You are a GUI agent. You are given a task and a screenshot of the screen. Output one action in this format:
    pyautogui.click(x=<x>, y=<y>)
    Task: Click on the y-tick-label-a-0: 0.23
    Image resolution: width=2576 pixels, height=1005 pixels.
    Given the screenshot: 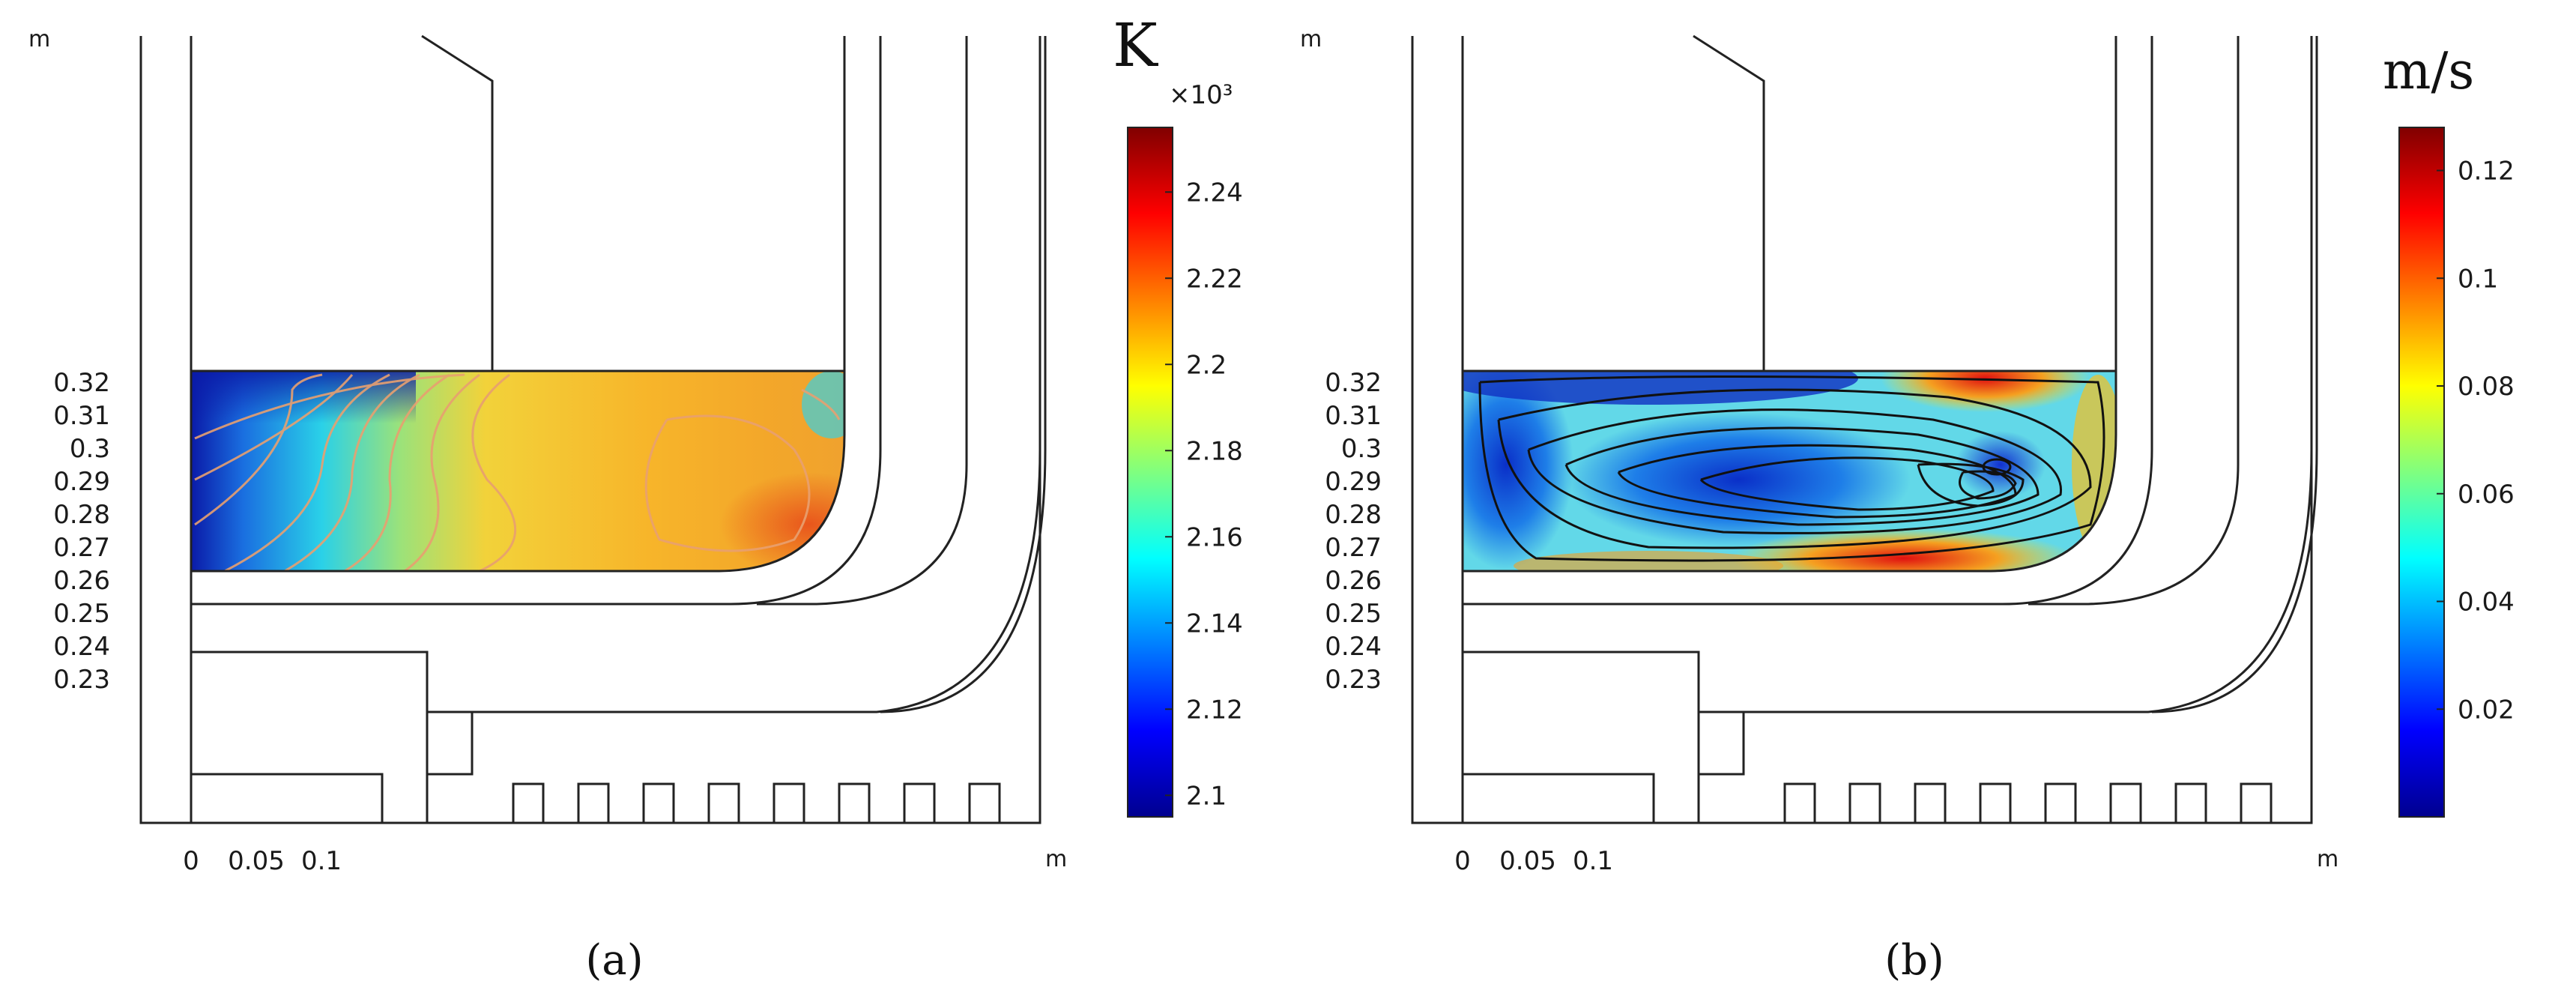 What is the action you would take?
    pyautogui.click(x=81, y=680)
    